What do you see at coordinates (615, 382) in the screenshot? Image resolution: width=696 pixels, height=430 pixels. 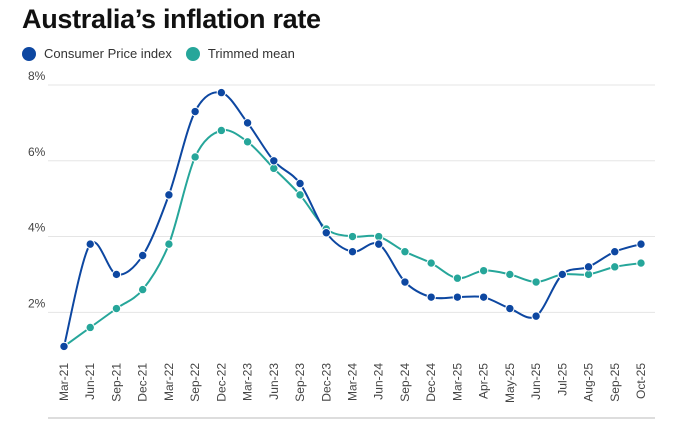 I see `x-tick-label: Sep-25` at bounding box center [615, 382].